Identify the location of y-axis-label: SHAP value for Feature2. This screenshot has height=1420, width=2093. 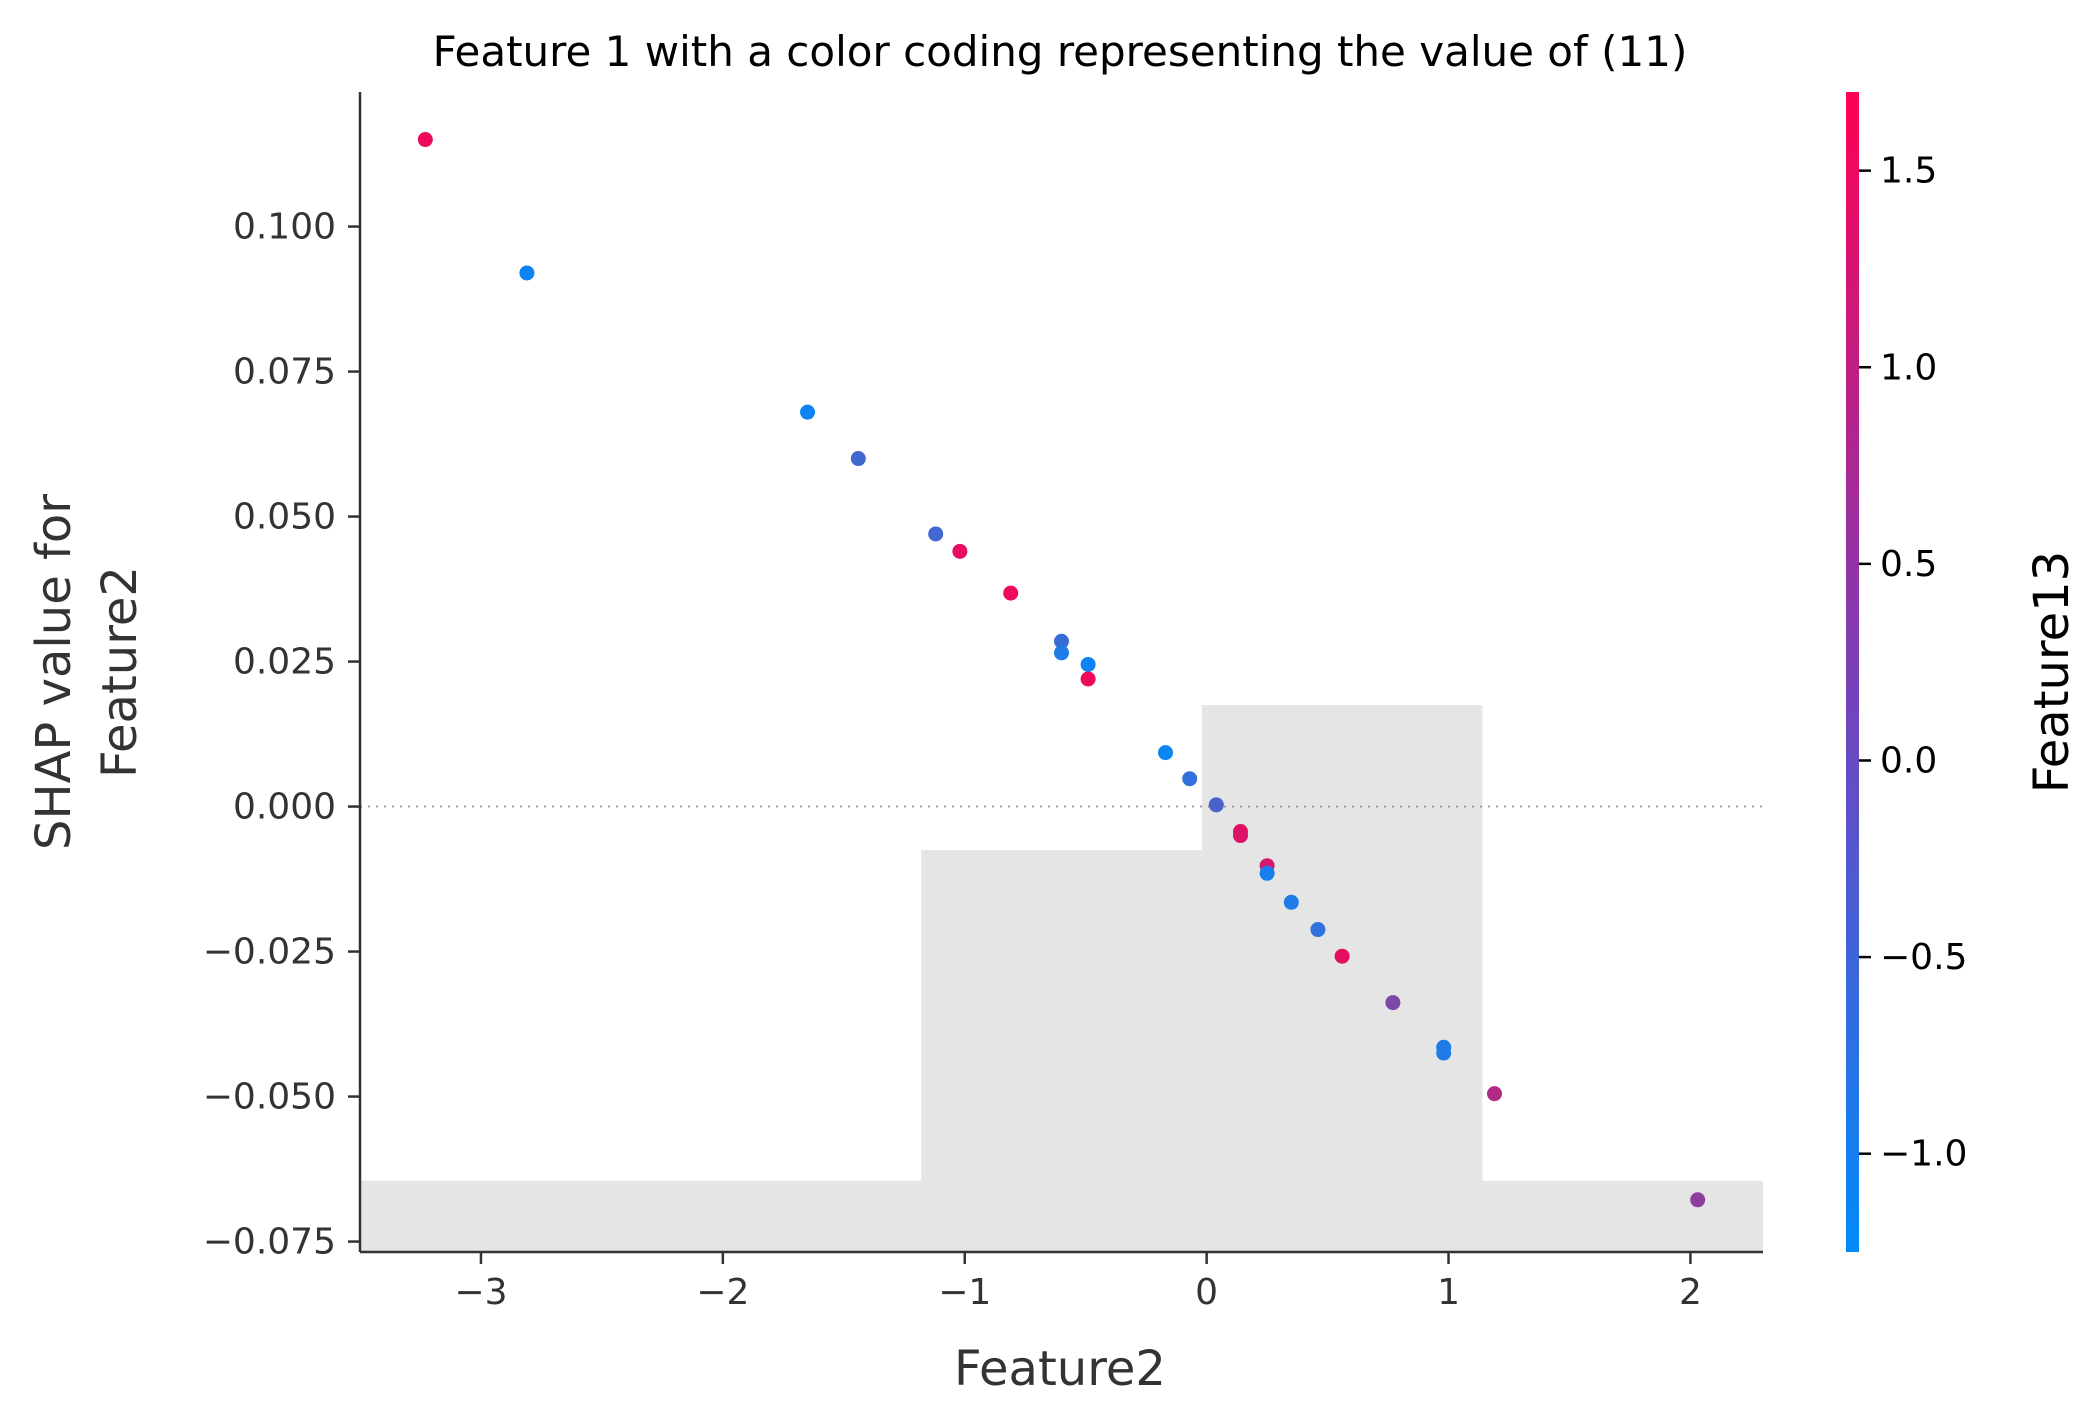
(87, 672).